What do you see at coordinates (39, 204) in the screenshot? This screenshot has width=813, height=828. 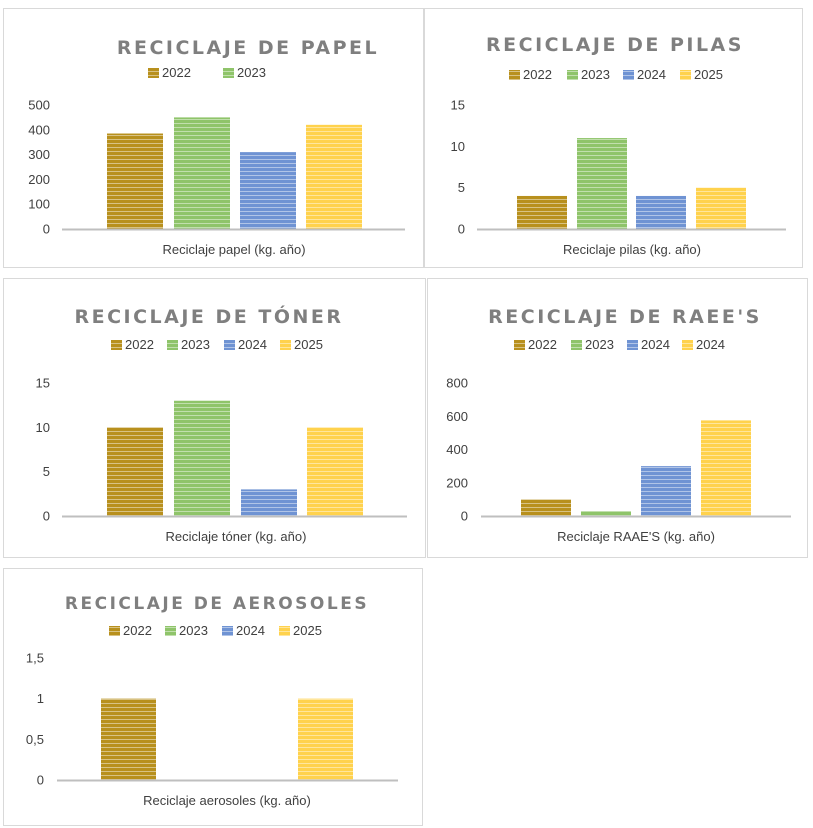 I see `y-tick-label: 100` at bounding box center [39, 204].